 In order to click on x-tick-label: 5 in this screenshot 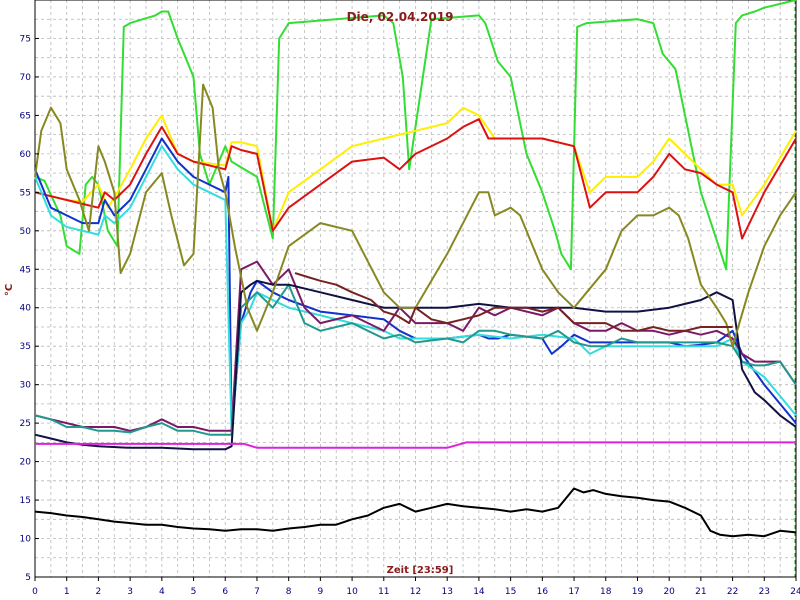, I will do `click(194, 592)`.